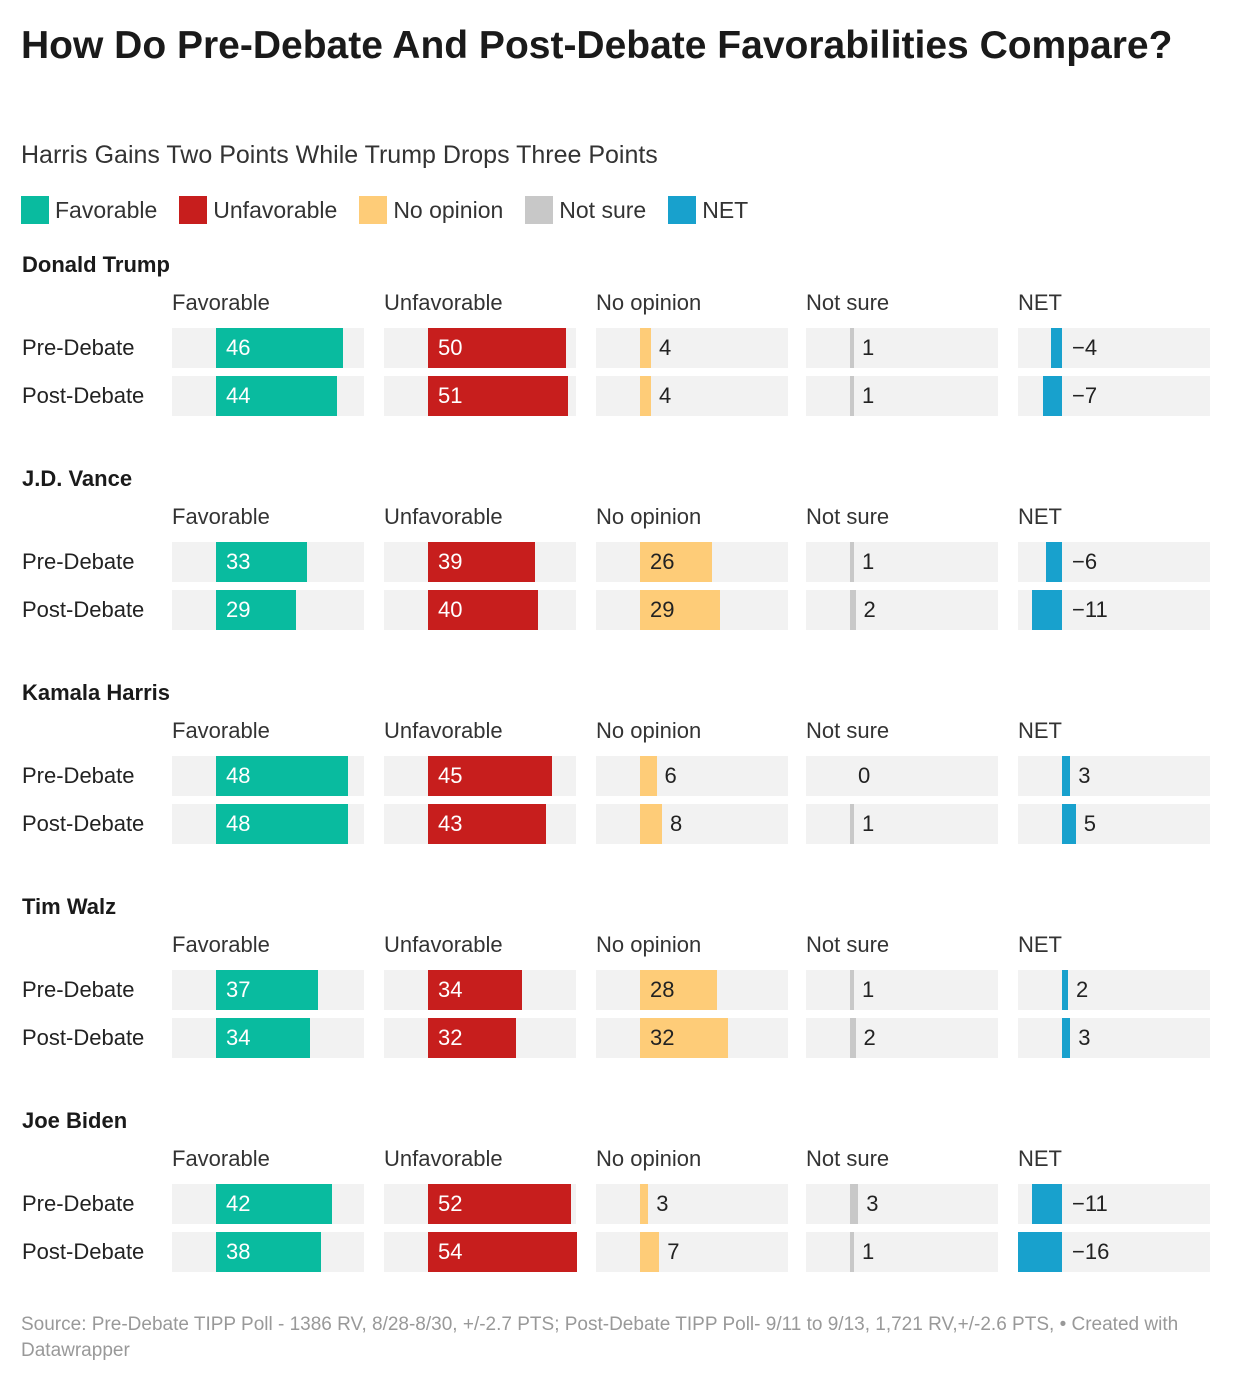  I want to click on bar-cell: −7, so click(1114, 396).